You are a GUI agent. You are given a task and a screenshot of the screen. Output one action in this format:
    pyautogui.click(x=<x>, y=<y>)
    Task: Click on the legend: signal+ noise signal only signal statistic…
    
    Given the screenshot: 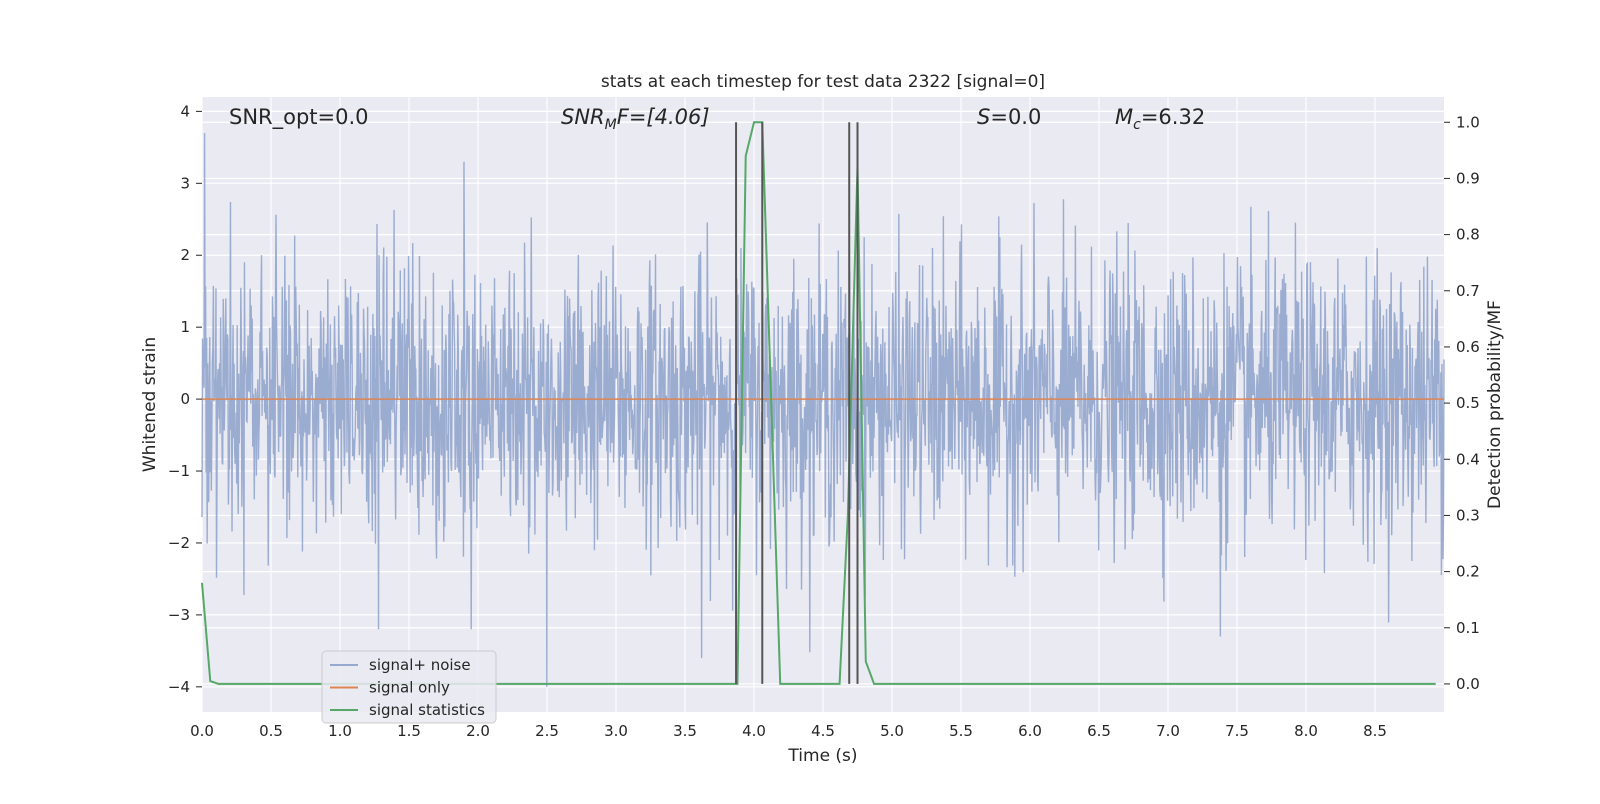 What is the action you would take?
    pyautogui.click(x=409, y=687)
    